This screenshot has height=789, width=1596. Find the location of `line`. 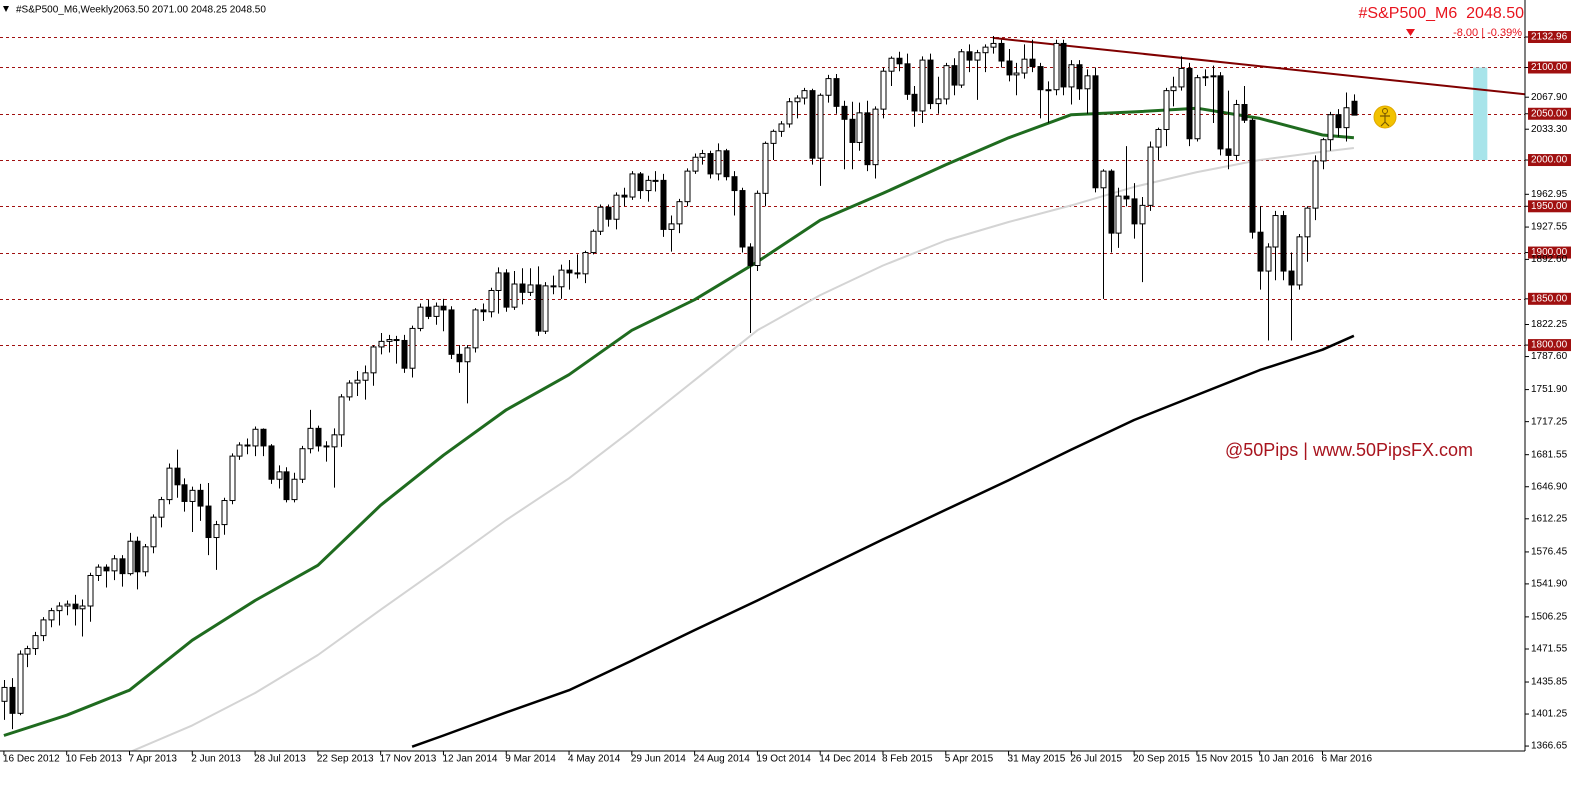

line is located at coordinates (1258, 66).